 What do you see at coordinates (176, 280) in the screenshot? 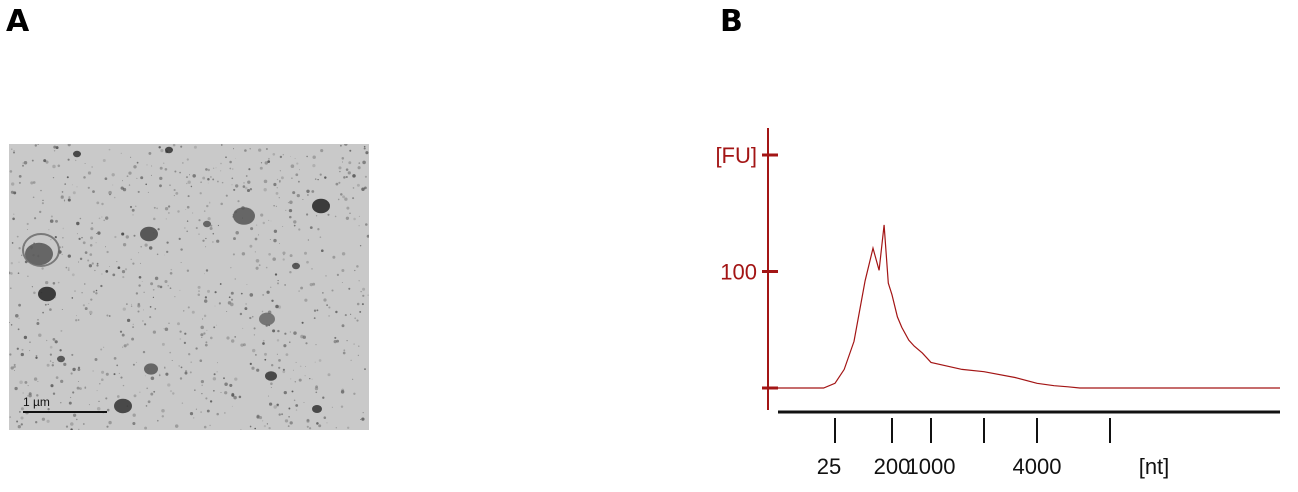
I see `micrograph-particles` at bounding box center [176, 280].